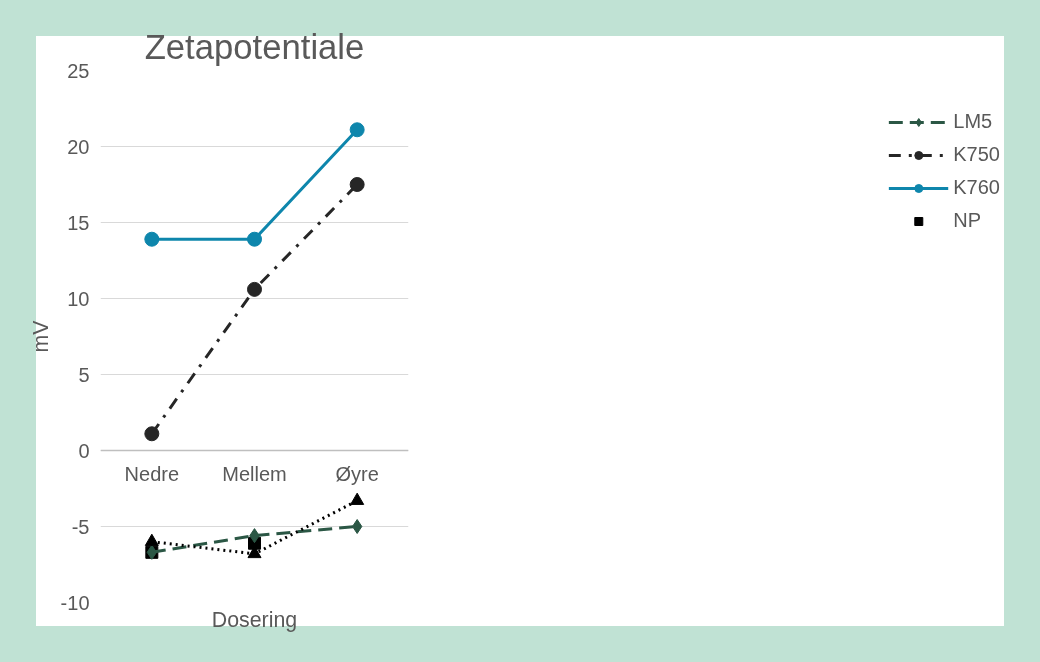 This screenshot has height=662, width=1040. I want to click on legend-label: K750, so click(976, 154).